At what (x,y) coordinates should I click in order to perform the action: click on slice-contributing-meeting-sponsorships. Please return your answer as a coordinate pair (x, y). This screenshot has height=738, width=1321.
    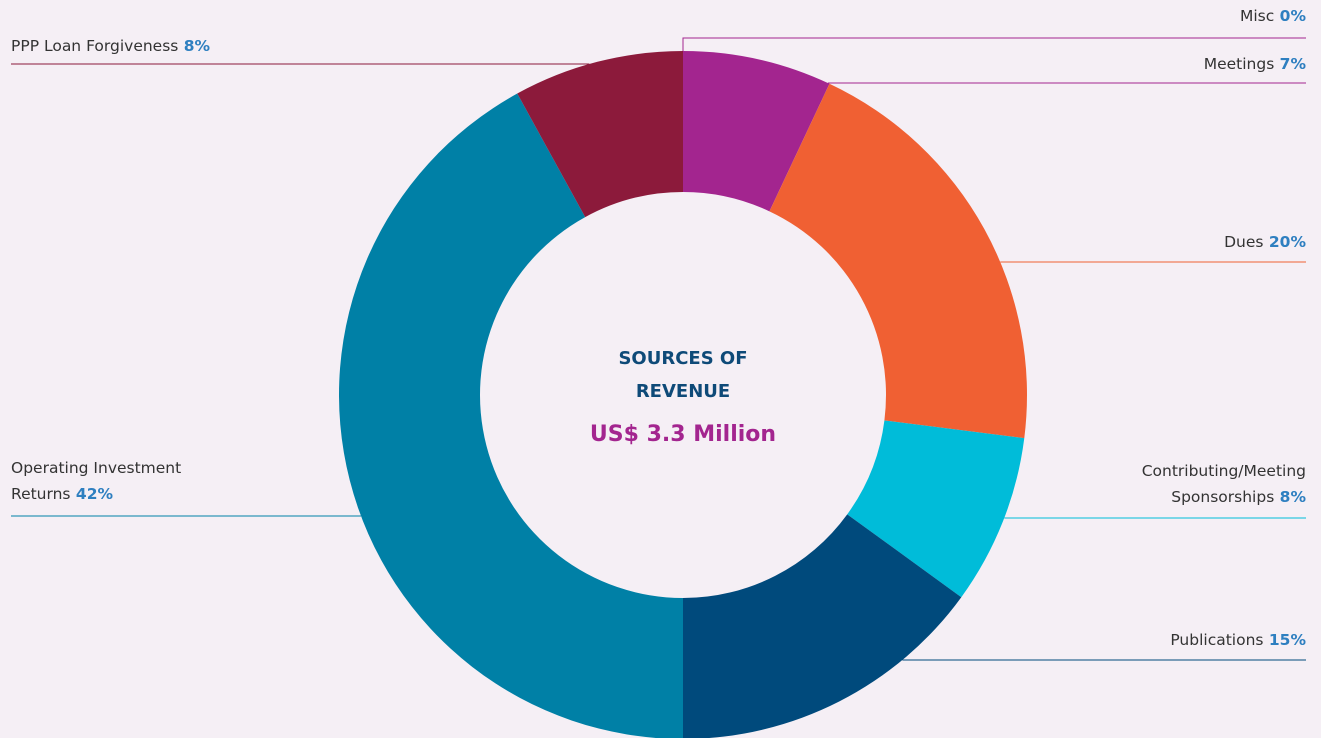
    Looking at the image, I should click on (936, 509).